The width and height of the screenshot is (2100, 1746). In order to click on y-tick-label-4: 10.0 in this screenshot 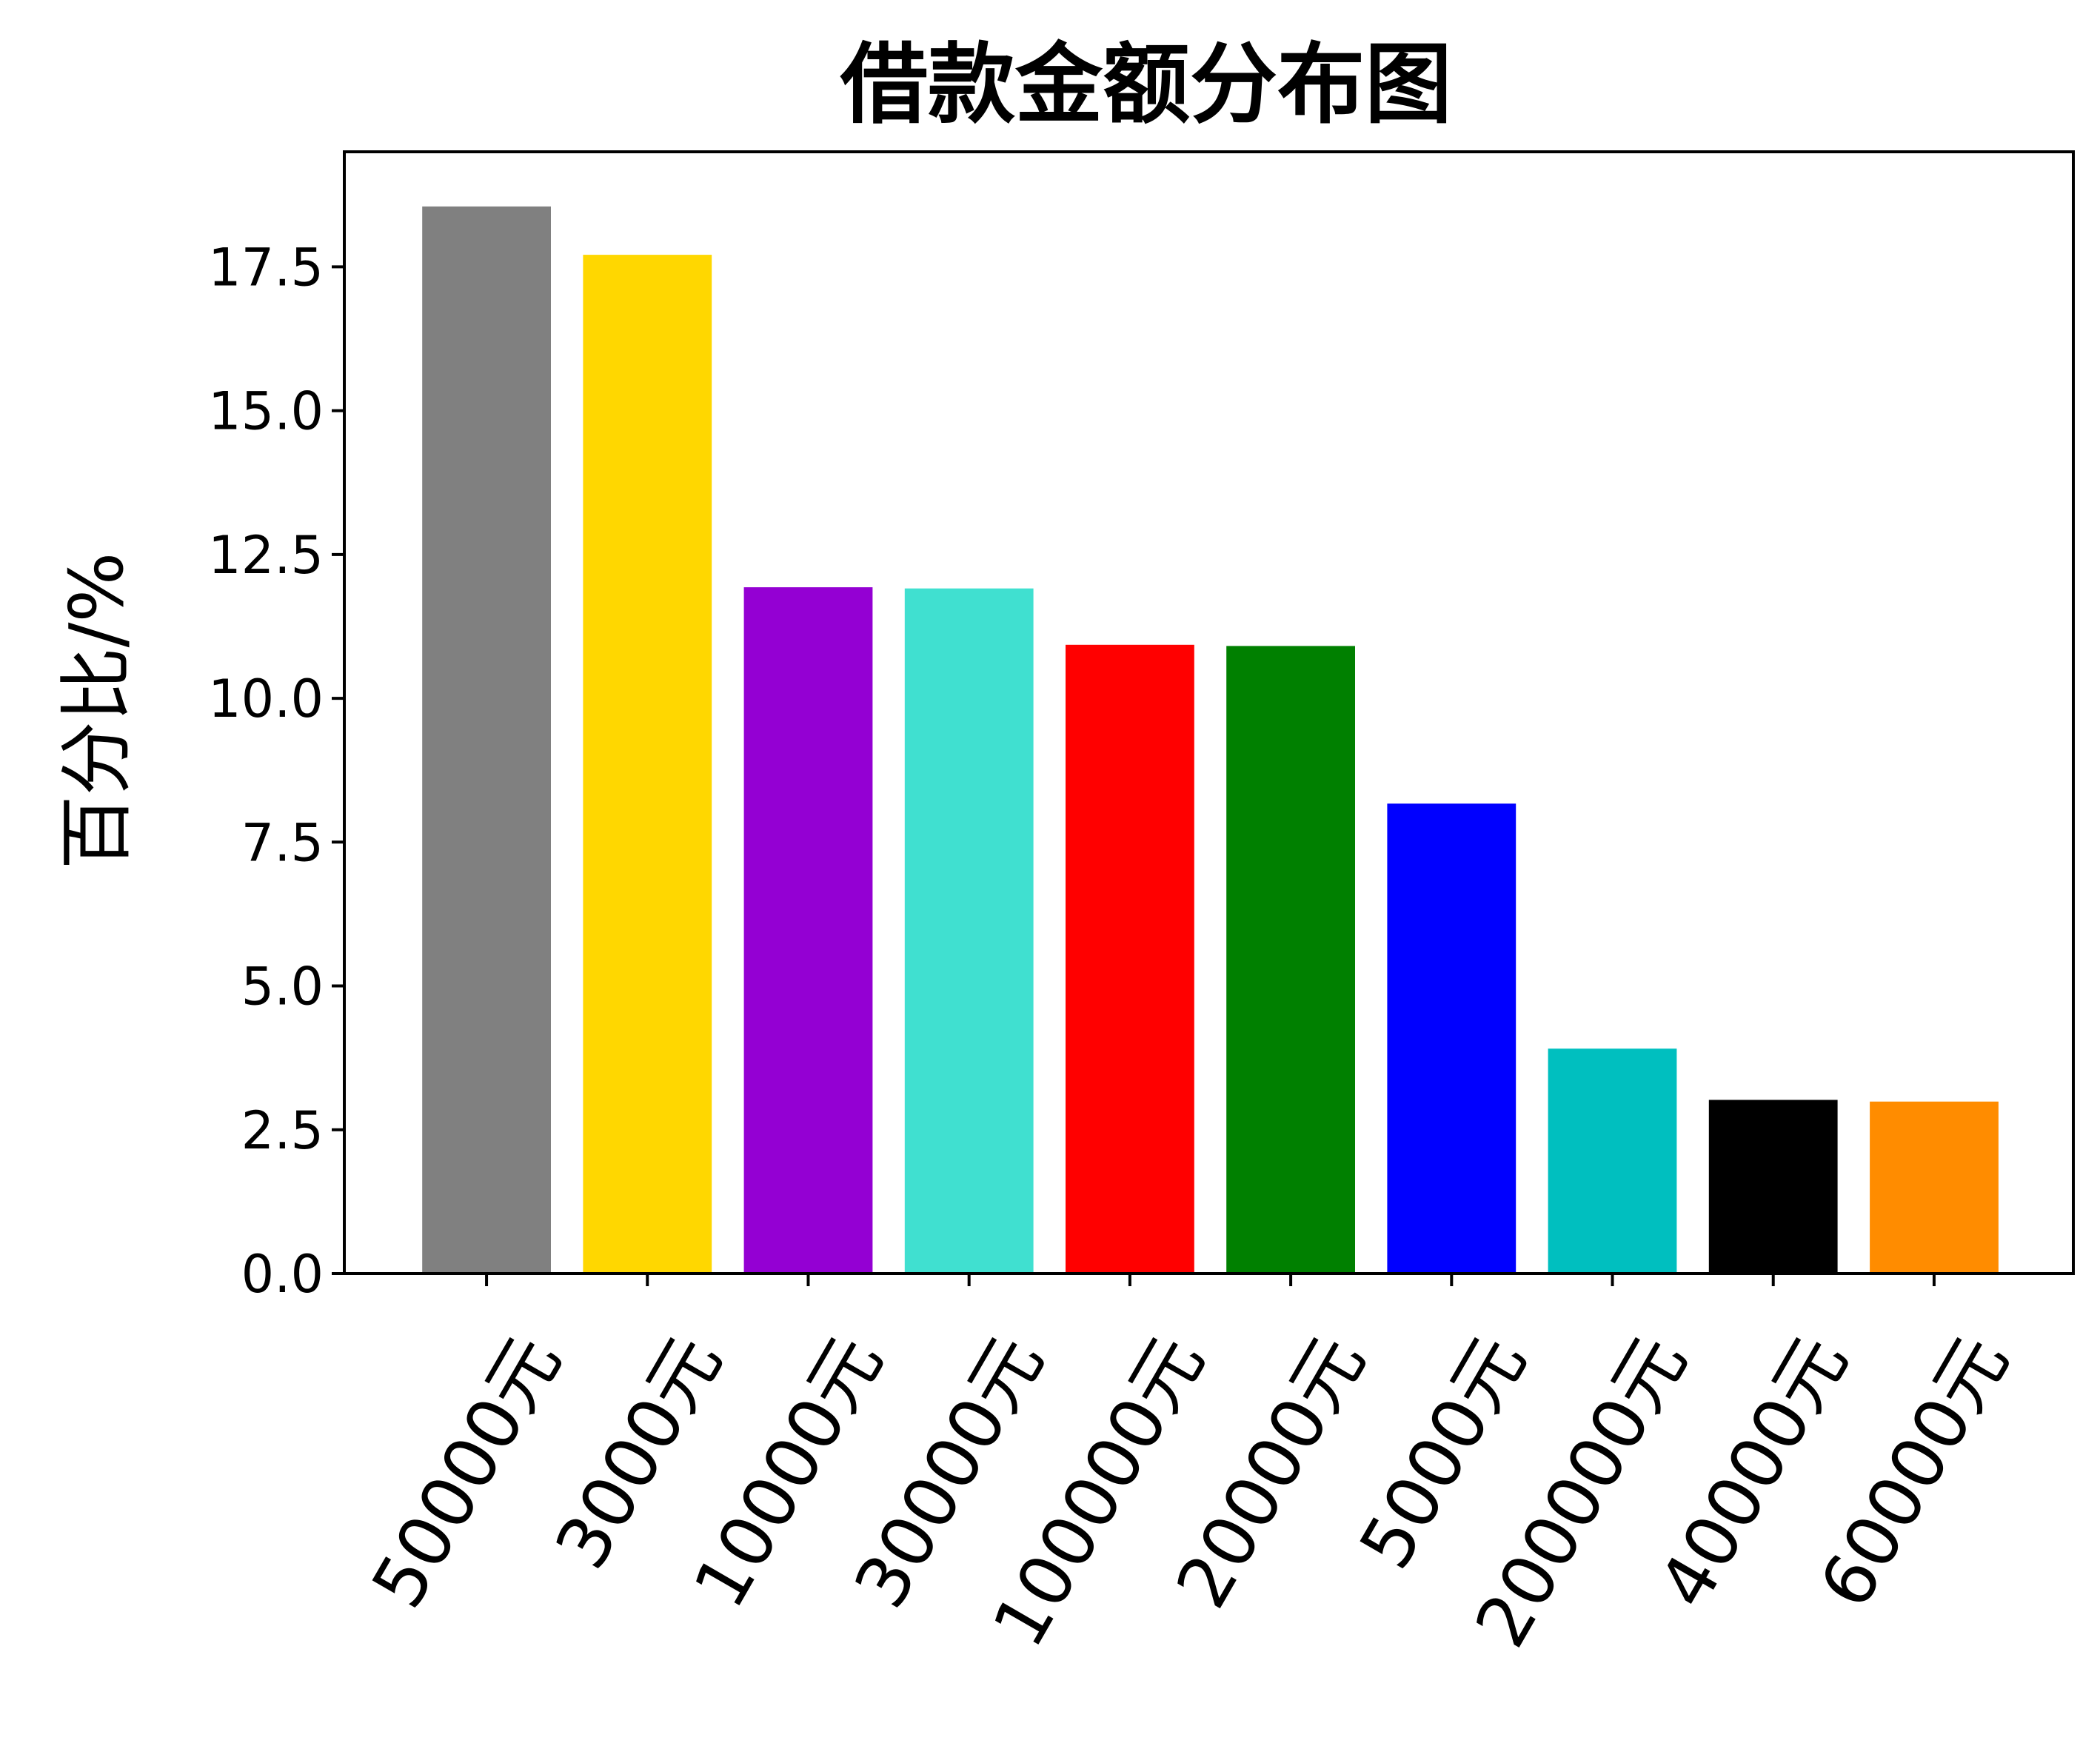, I will do `click(266, 699)`.